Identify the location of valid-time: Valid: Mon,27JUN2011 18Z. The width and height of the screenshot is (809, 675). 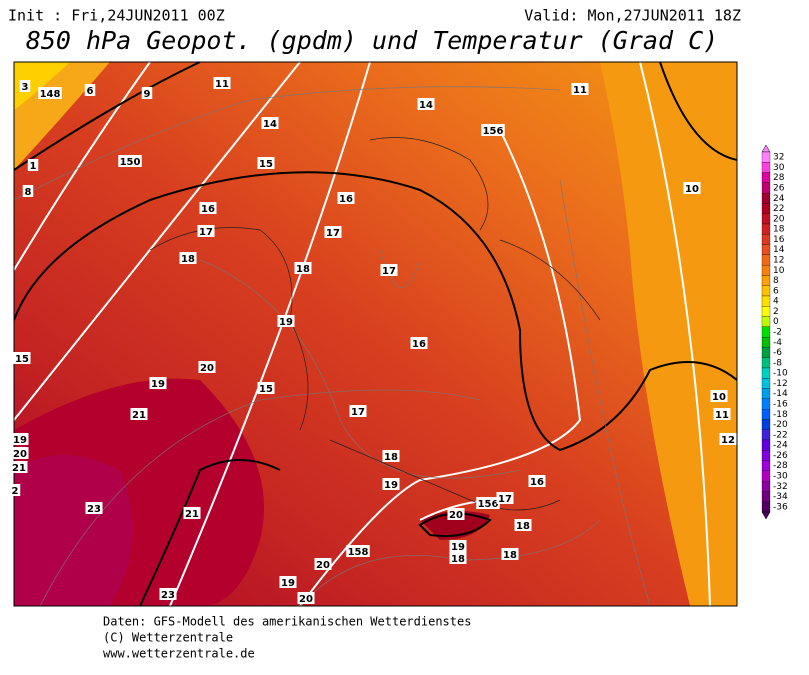
(632, 16).